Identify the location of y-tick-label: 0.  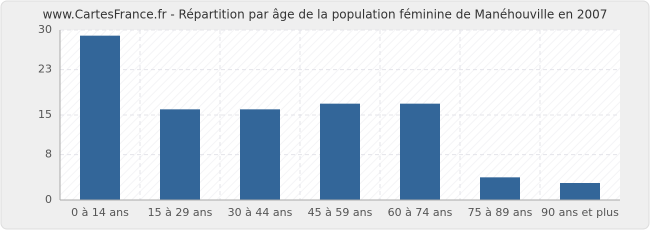
(48, 199).